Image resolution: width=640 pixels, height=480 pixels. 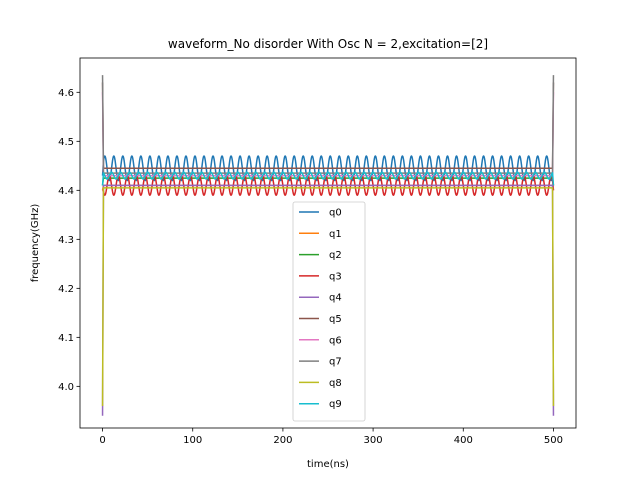 I want to click on y-tick-label: 4.5, so click(x=66, y=142).